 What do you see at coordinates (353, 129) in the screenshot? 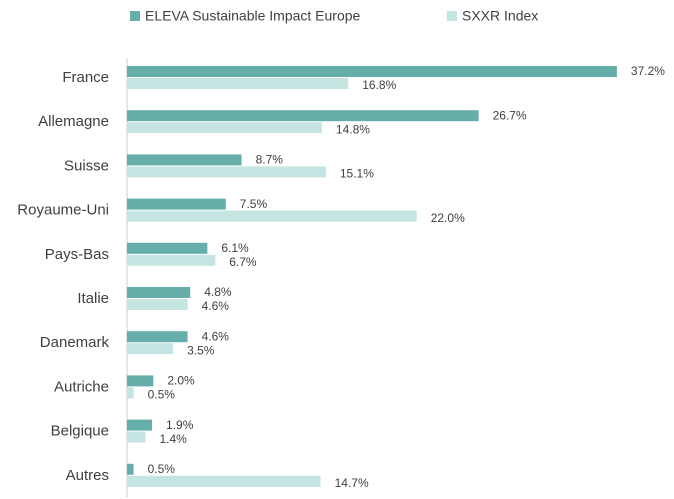
I see `value-label: 14.8%` at bounding box center [353, 129].